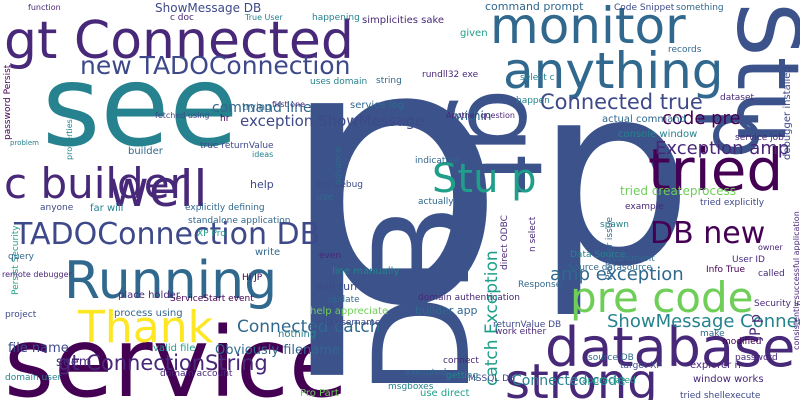 This screenshot has height=400, width=800. I want to click on word: write, so click(267, 252).